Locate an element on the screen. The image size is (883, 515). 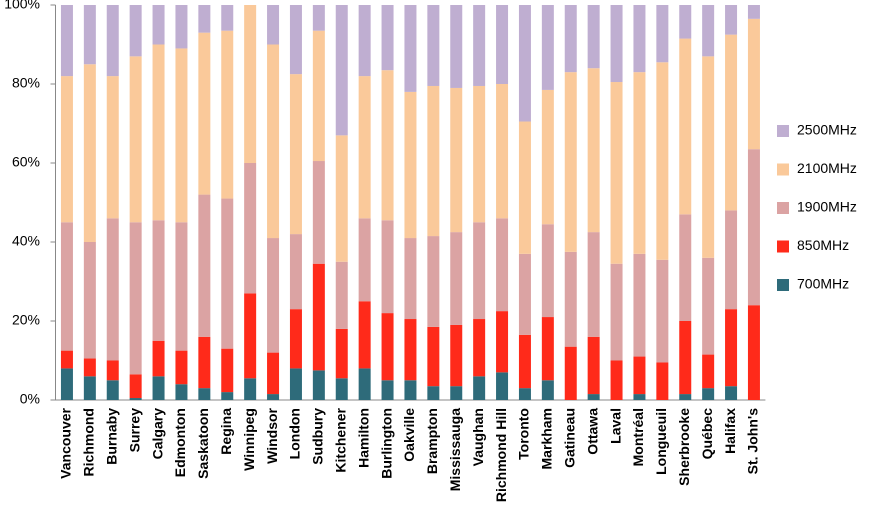
y-tick-label: 80% is located at coordinates (26, 83).